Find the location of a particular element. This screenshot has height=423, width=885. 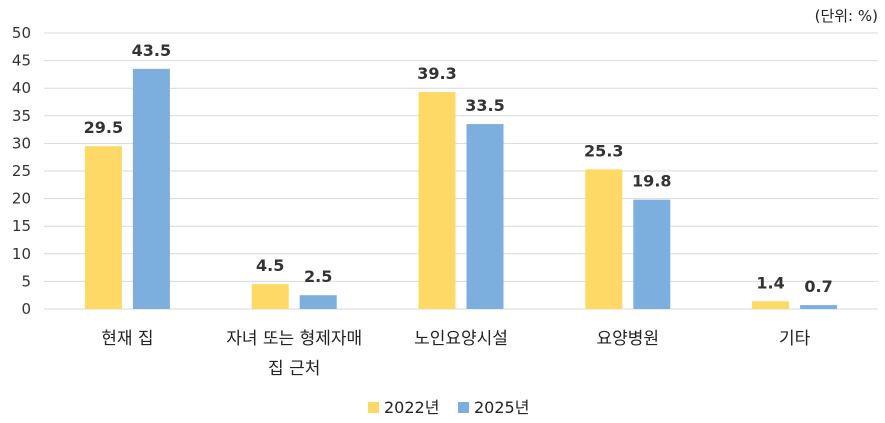

data-label: 1.4 is located at coordinates (770, 282).